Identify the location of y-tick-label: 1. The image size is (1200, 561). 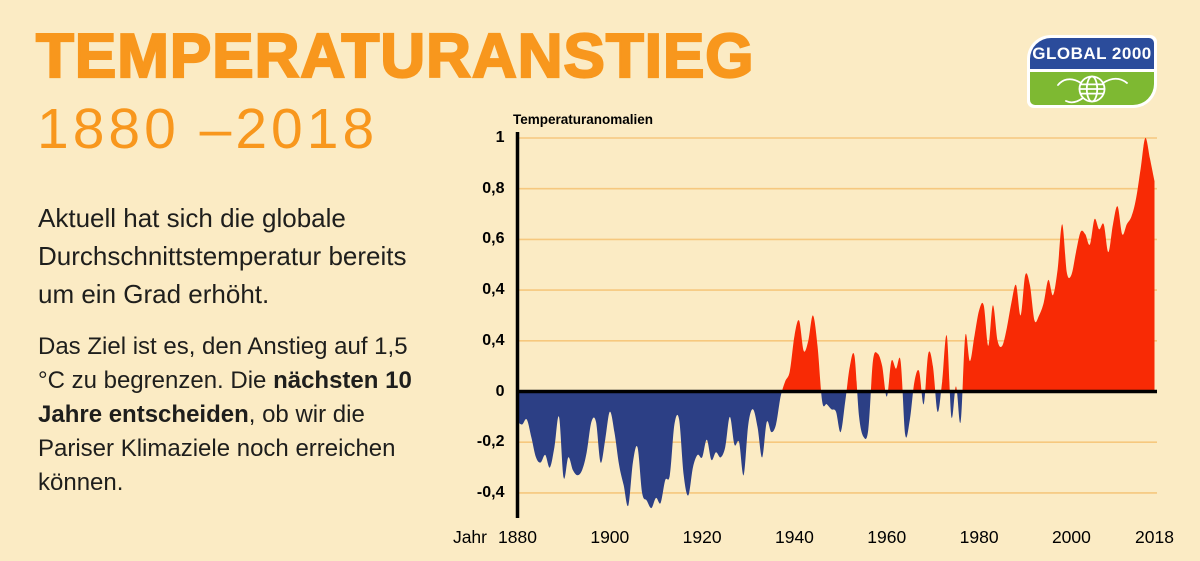
(500, 137).